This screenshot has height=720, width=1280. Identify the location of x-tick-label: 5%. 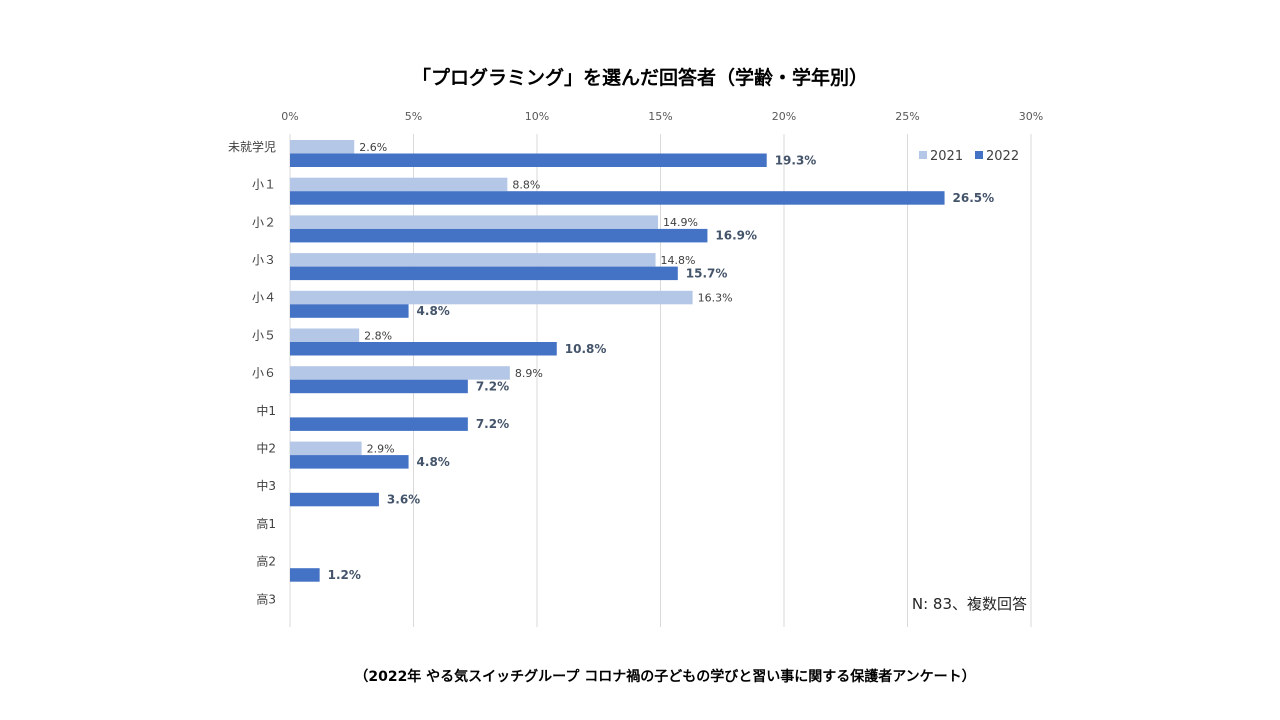
(413, 116).